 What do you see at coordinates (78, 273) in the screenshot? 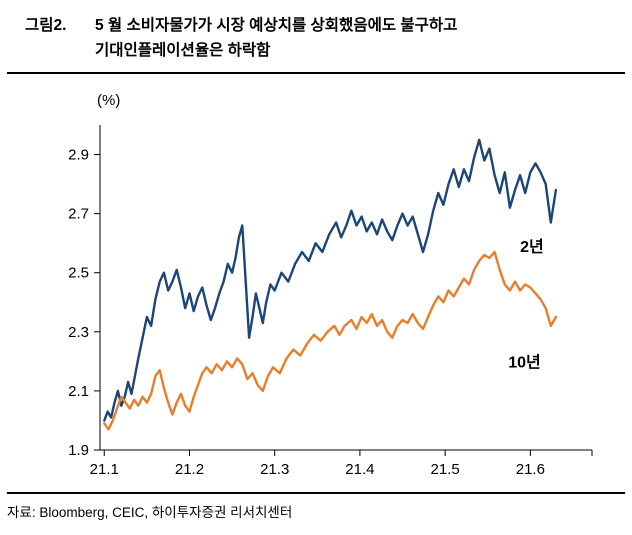
I see `y-tick-label: 2.5` at bounding box center [78, 273].